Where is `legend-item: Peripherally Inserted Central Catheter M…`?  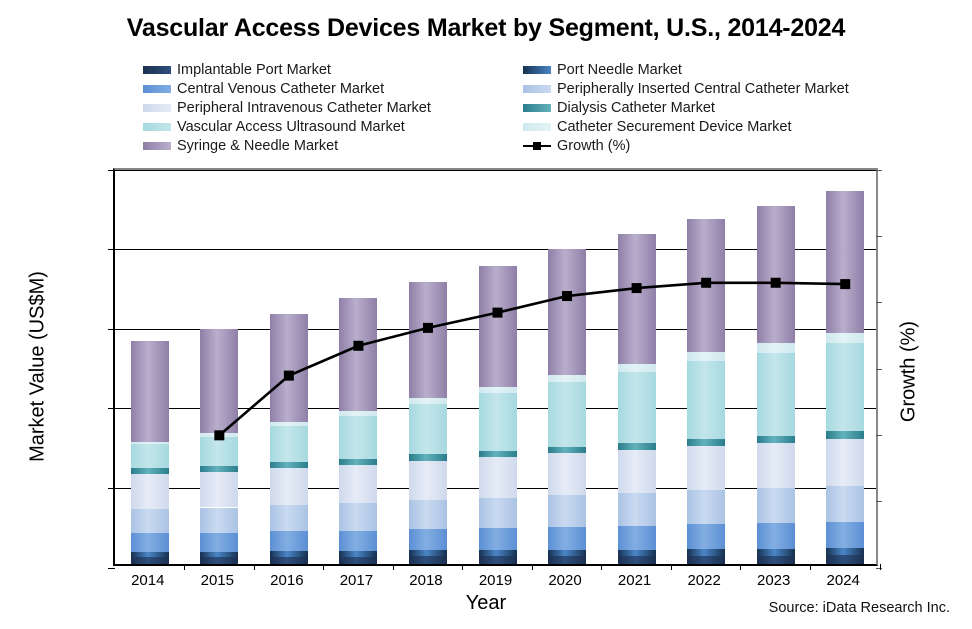
legend-item: Peripherally Inserted Central Catheter M… is located at coordinates (705, 89).